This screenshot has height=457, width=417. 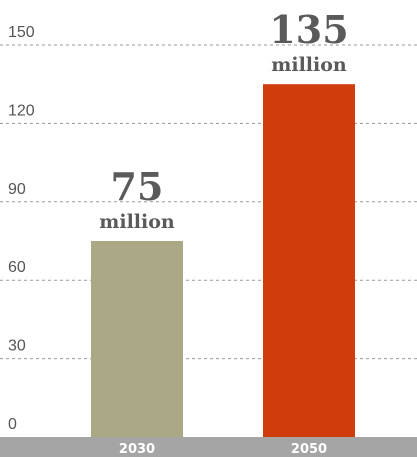 What do you see at coordinates (17, 346) in the screenshot?
I see `y-tick-label: 30` at bounding box center [17, 346].